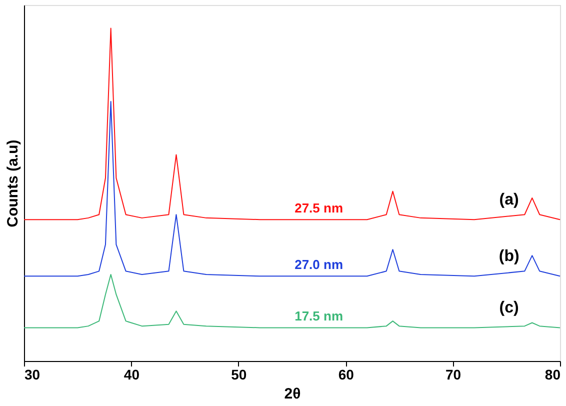  Describe the element at coordinates (32, 374) in the screenshot. I see `x-tick-label: 30` at that location.